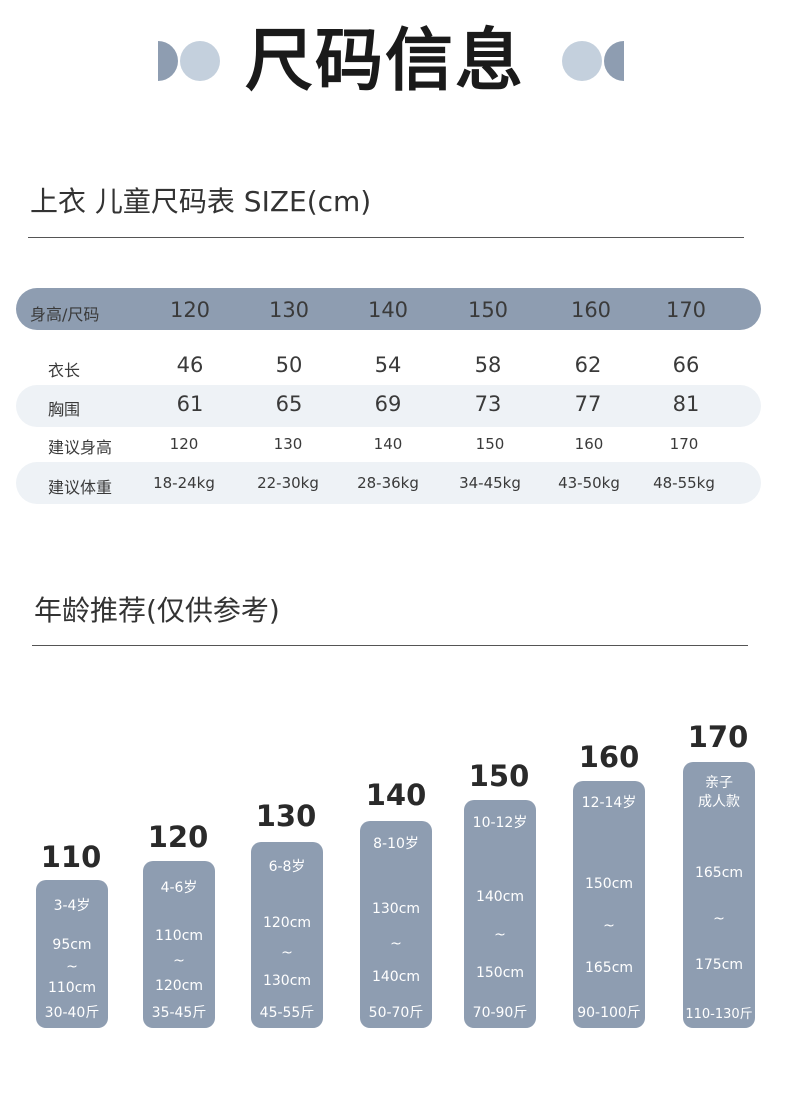  I want to click on bar-height-high: 175cm, so click(719, 965).